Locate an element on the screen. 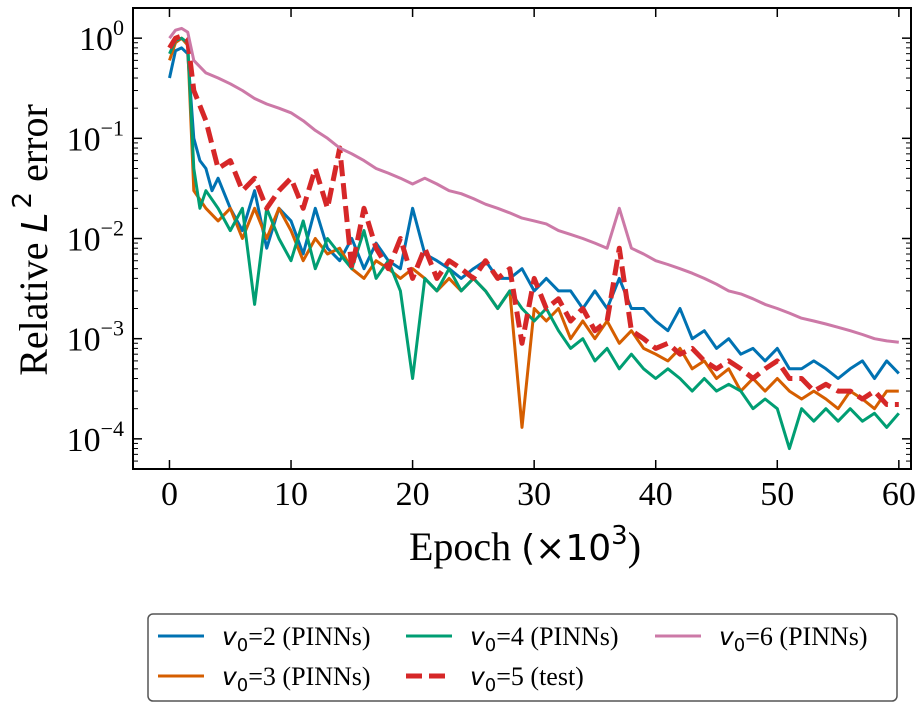 The height and width of the screenshot is (710, 921). legend-item-5: v0=6 (PINNs) is located at coordinates (761, 639).